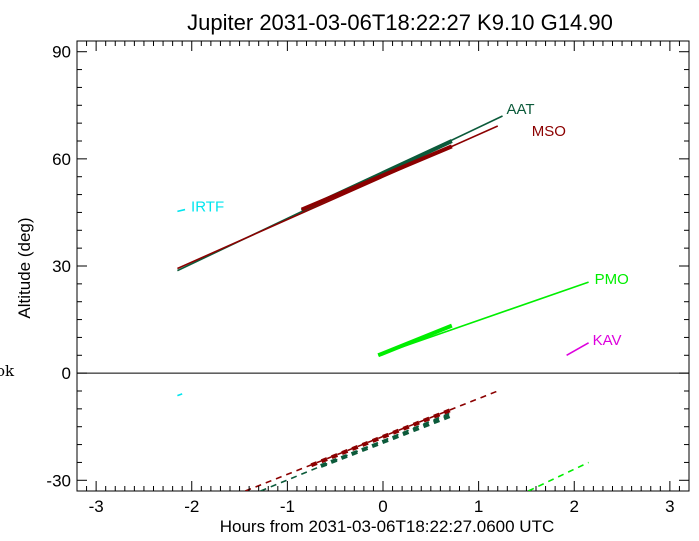  What do you see at coordinates (607, 340) in the screenshot?
I see `series-label: KAV` at bounding box center [607, 340].